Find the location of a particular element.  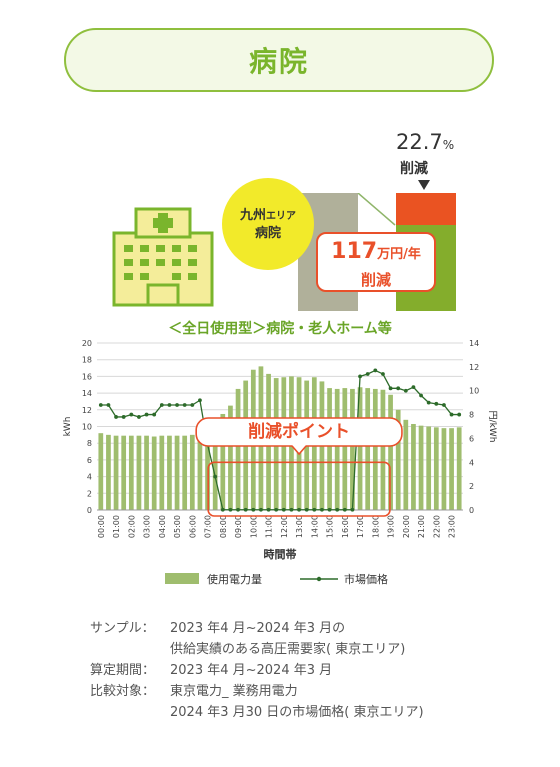

note-label: 比較対象： is located at coordinates (123, 691).